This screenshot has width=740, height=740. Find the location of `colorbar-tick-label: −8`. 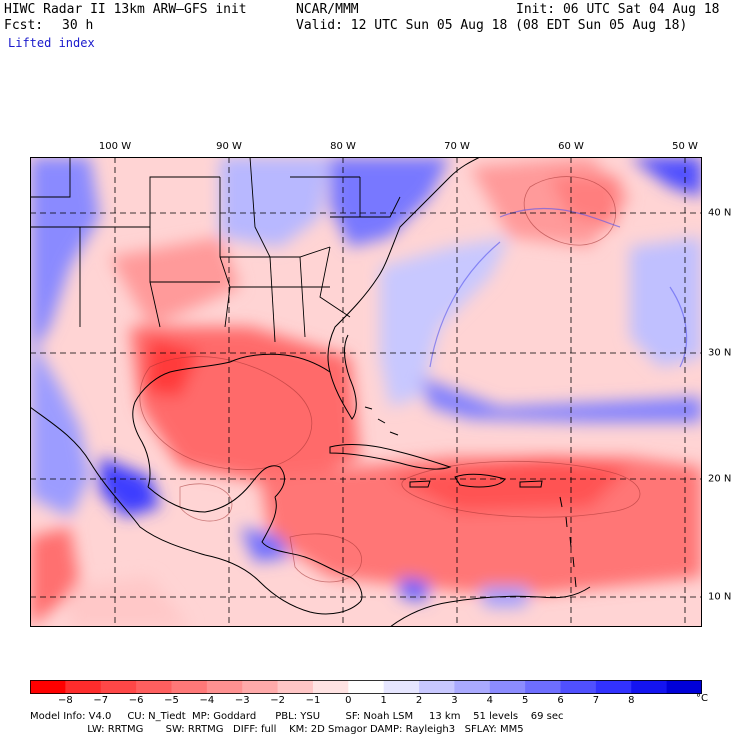

colorbar-tick-label: −8 is located at coordinates (65, 700).